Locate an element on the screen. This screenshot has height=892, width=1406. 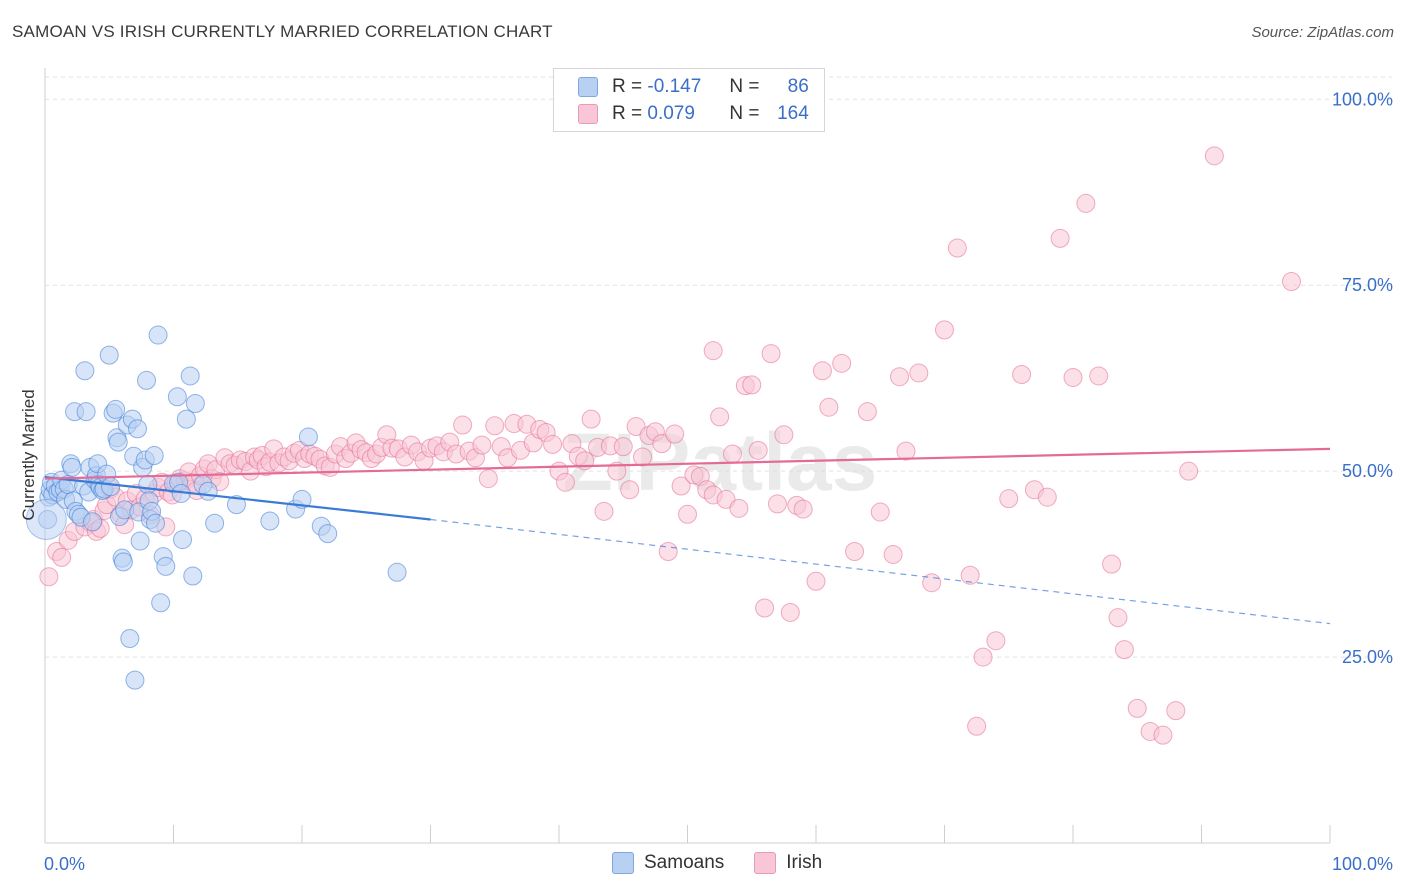
r-value: -0.147 is located at coordinates (674, 86).